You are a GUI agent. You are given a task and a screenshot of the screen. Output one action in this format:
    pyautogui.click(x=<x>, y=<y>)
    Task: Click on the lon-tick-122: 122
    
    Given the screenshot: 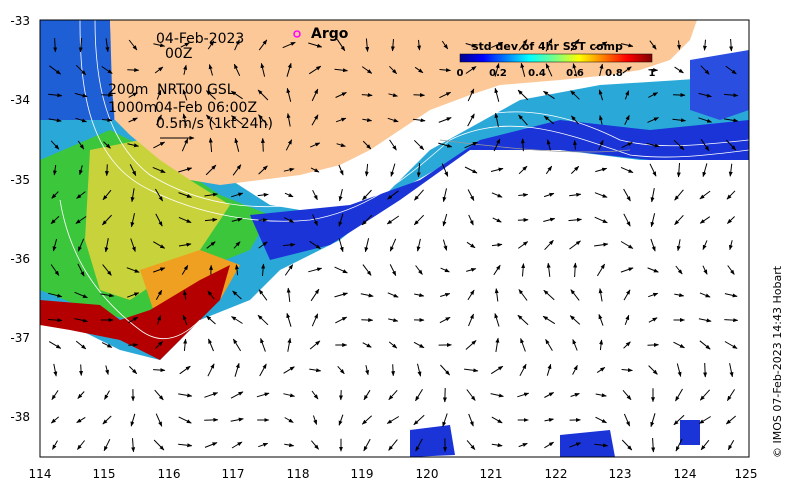 What is the action you would take?
    pyautogui.click(x=556, y=474)
    